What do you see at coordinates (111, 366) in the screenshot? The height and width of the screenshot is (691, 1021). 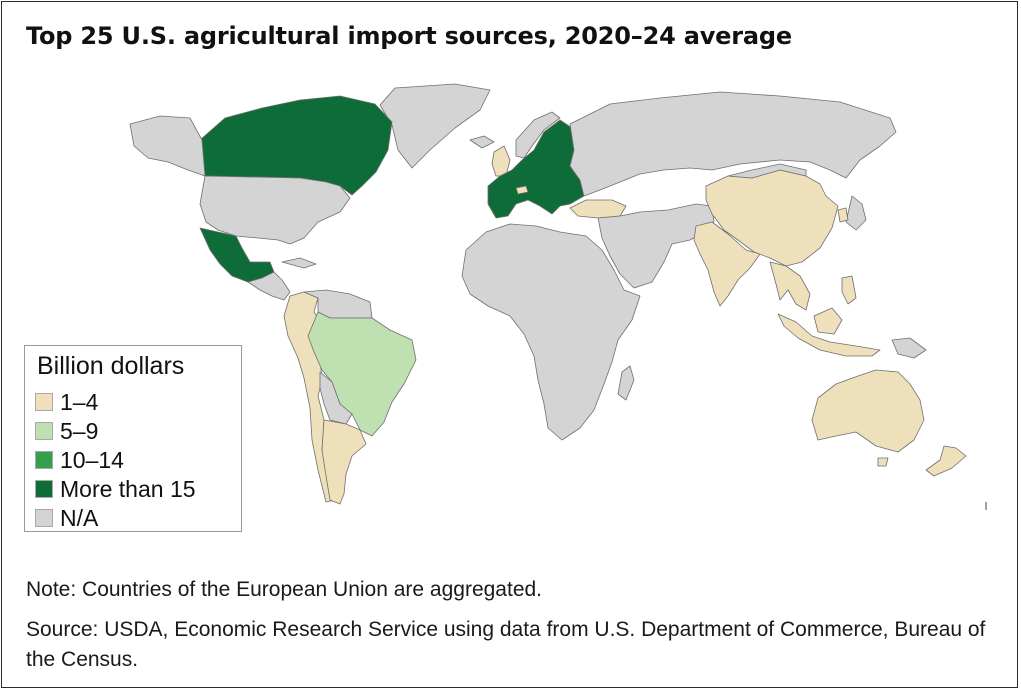 I see `legend-title: Billion dollars` at bounding box center [111, 366].